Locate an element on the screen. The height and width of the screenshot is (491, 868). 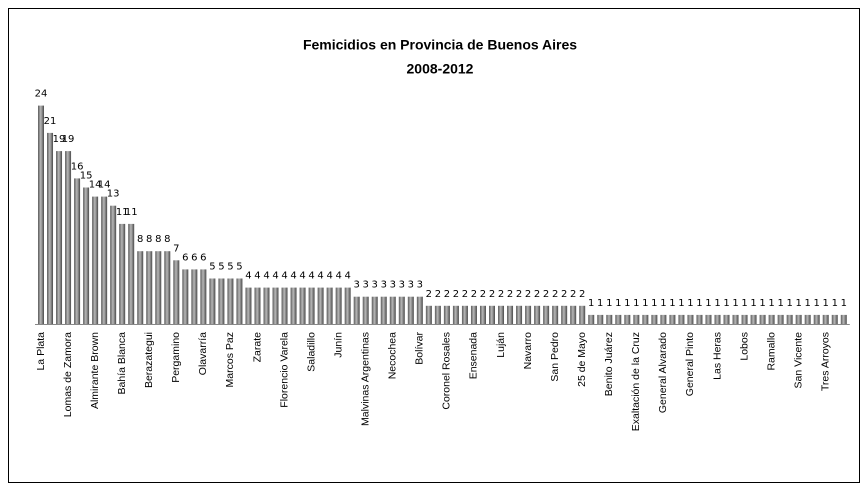
x-tick-label: San Pedro is located at coordinates (555, 357).